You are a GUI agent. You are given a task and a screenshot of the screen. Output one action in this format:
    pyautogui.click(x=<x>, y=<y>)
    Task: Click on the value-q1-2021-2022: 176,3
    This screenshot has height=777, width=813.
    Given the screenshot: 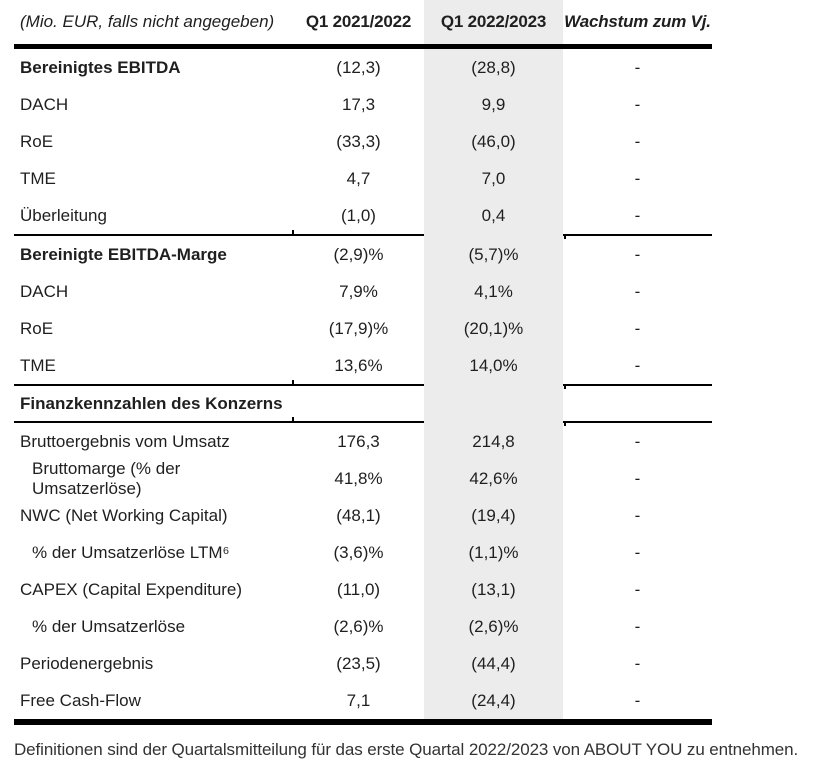 What is the action you would take?
    pyautogui.click(x=358, y=441)
    